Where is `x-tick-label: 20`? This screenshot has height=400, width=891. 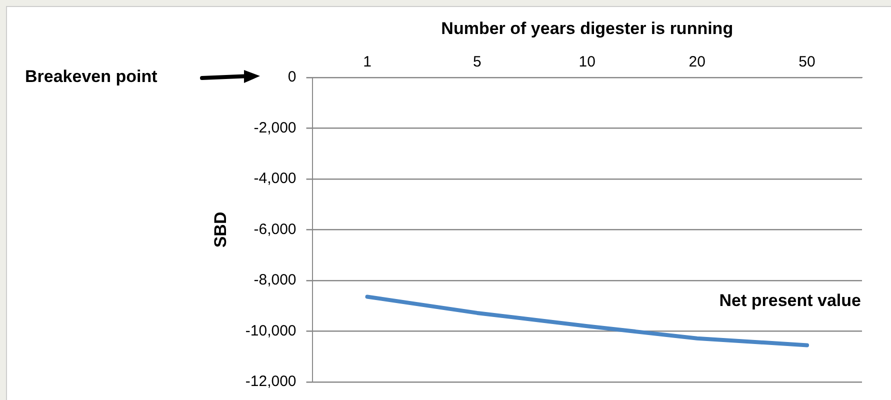
x-tick-label: 20 is located at coordinates (697, 62).